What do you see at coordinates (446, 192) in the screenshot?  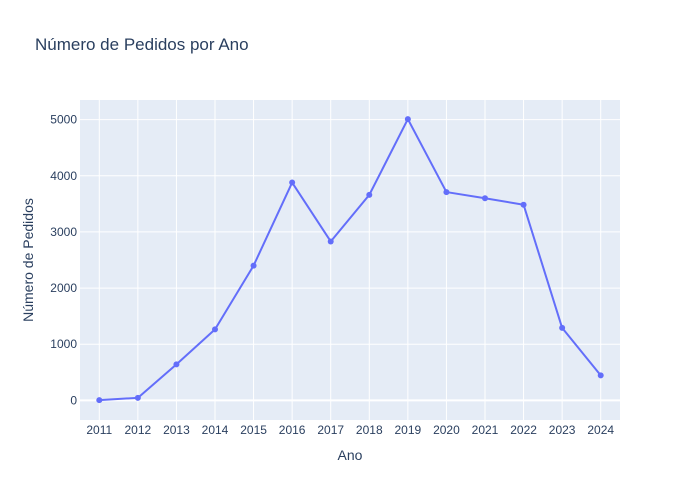 I see `data-point-2020` at bounding box center [446, 192].